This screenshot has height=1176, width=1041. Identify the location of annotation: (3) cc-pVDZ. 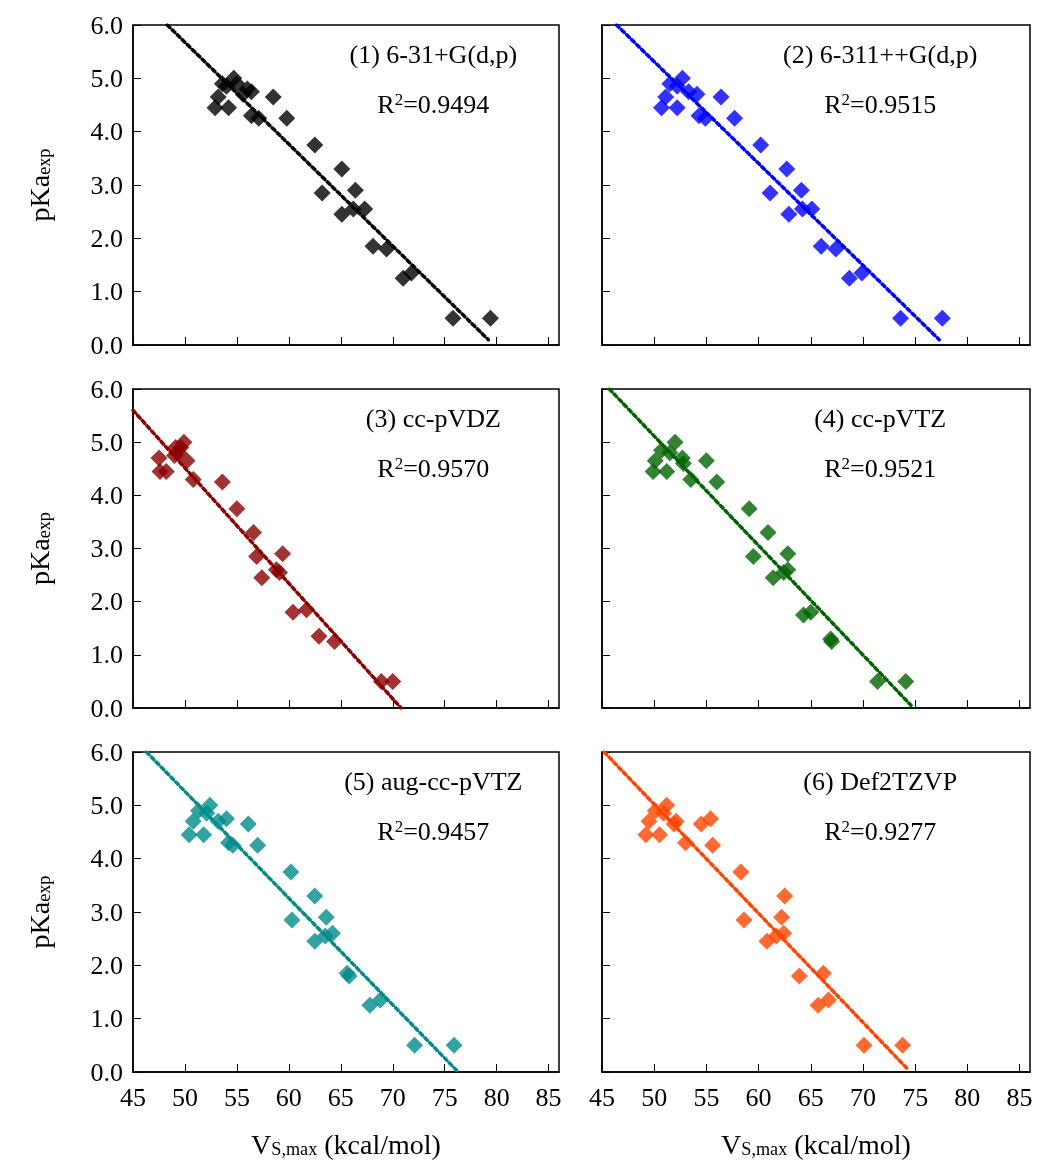
(433, 418).